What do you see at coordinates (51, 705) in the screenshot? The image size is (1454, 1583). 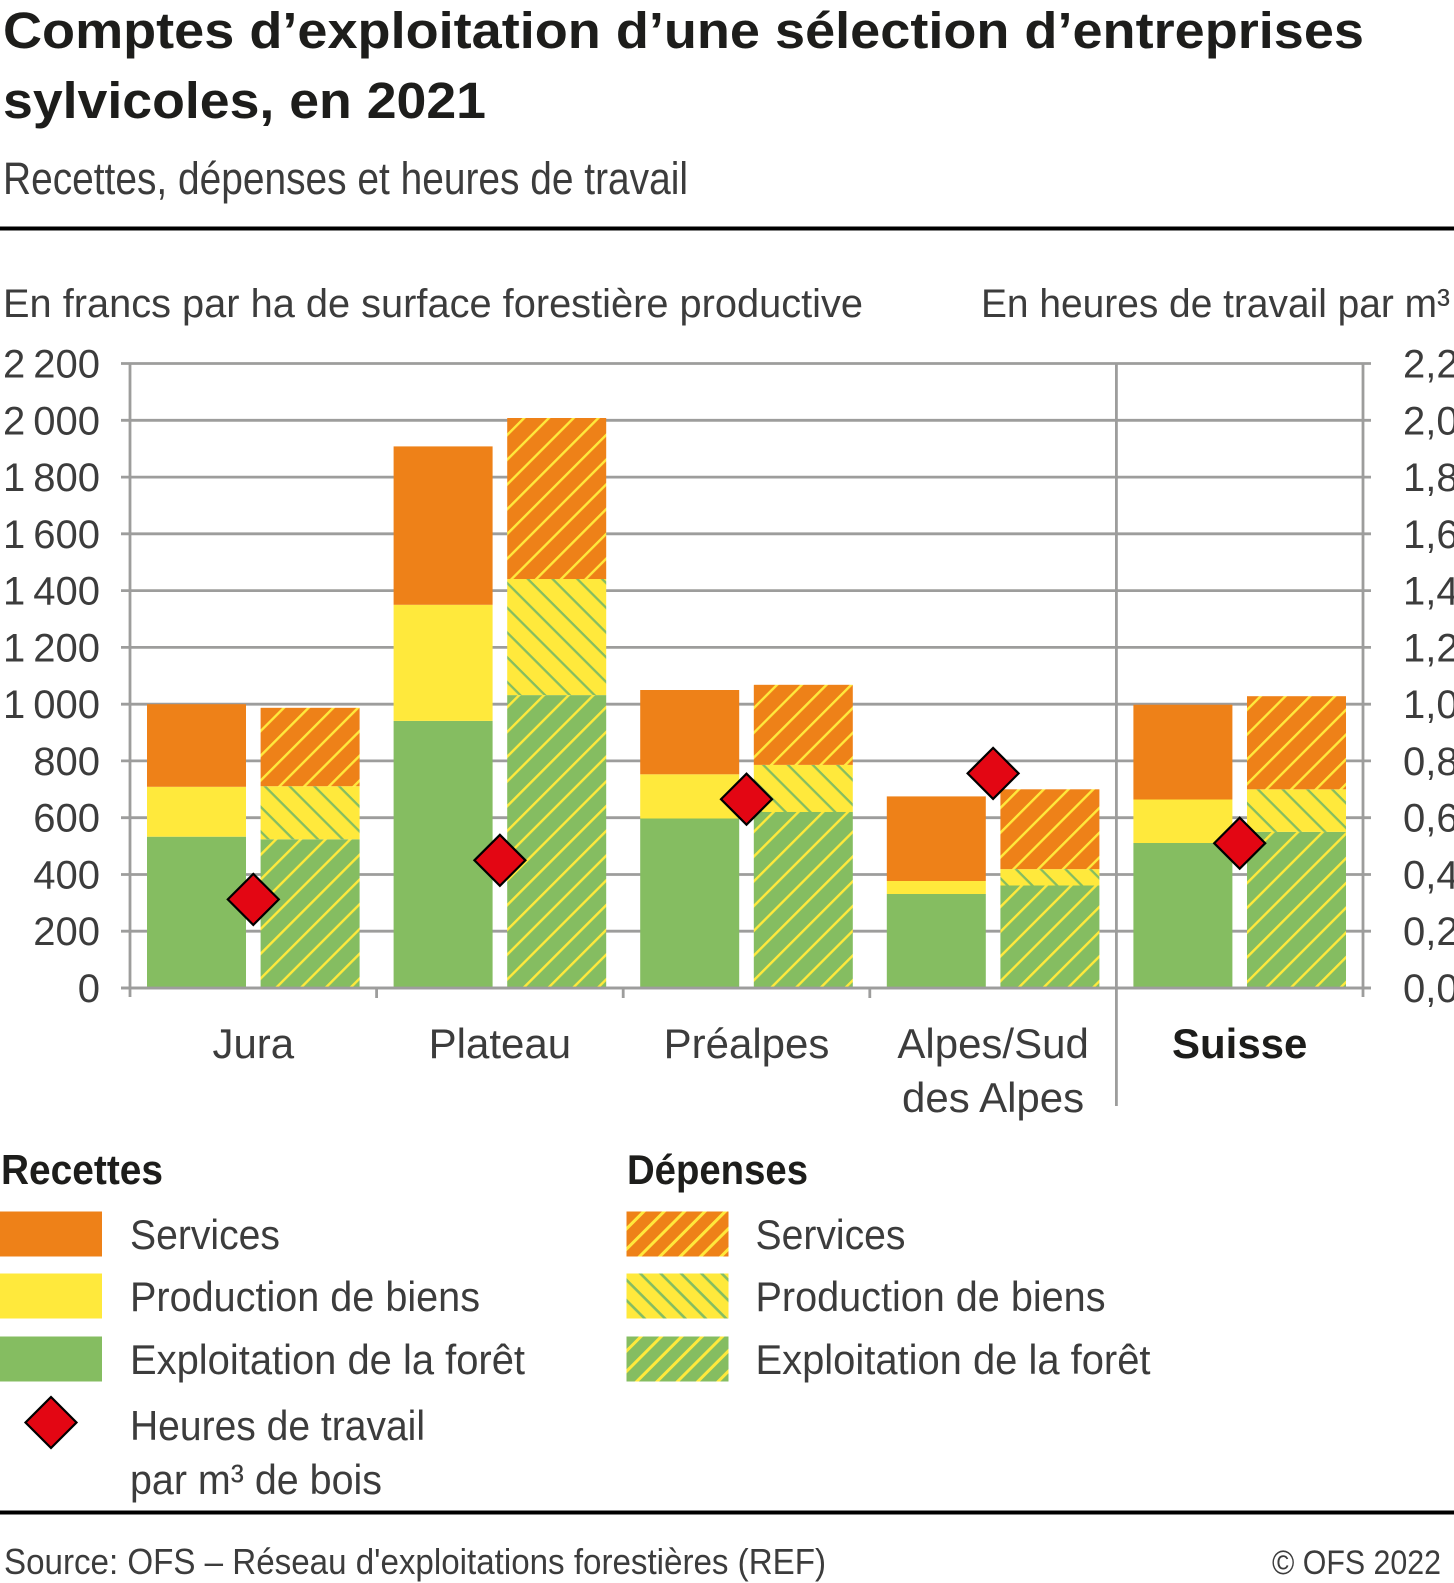 I see `svg-text: 1 000` at bounding box center [51, 705].